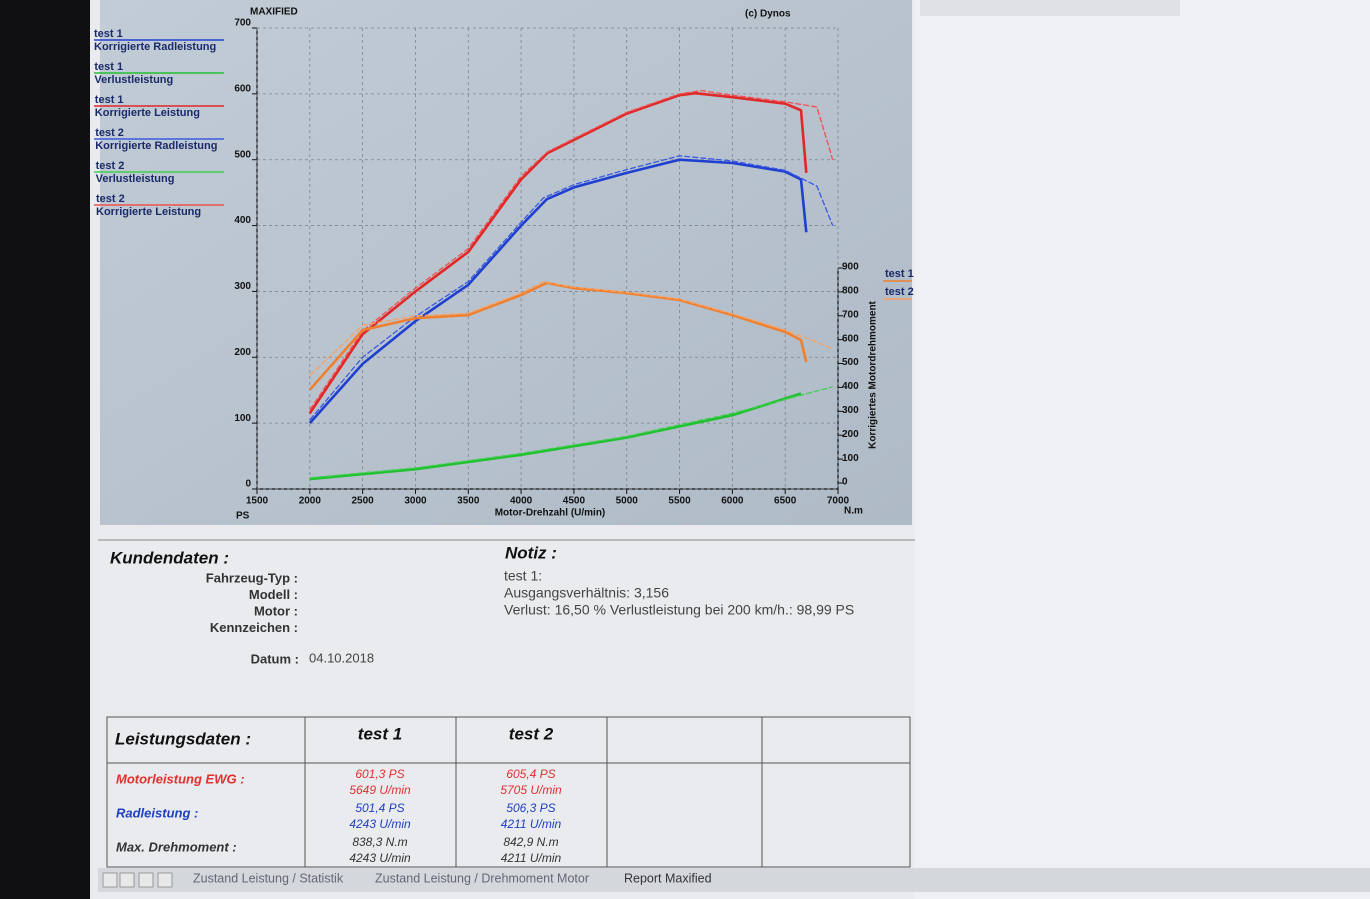 The height and width of the screenshot is (899, 1370). Describe the element at coordinates (415, 501) in the screenshot. I see `x-tick-label: 3000` at that location.